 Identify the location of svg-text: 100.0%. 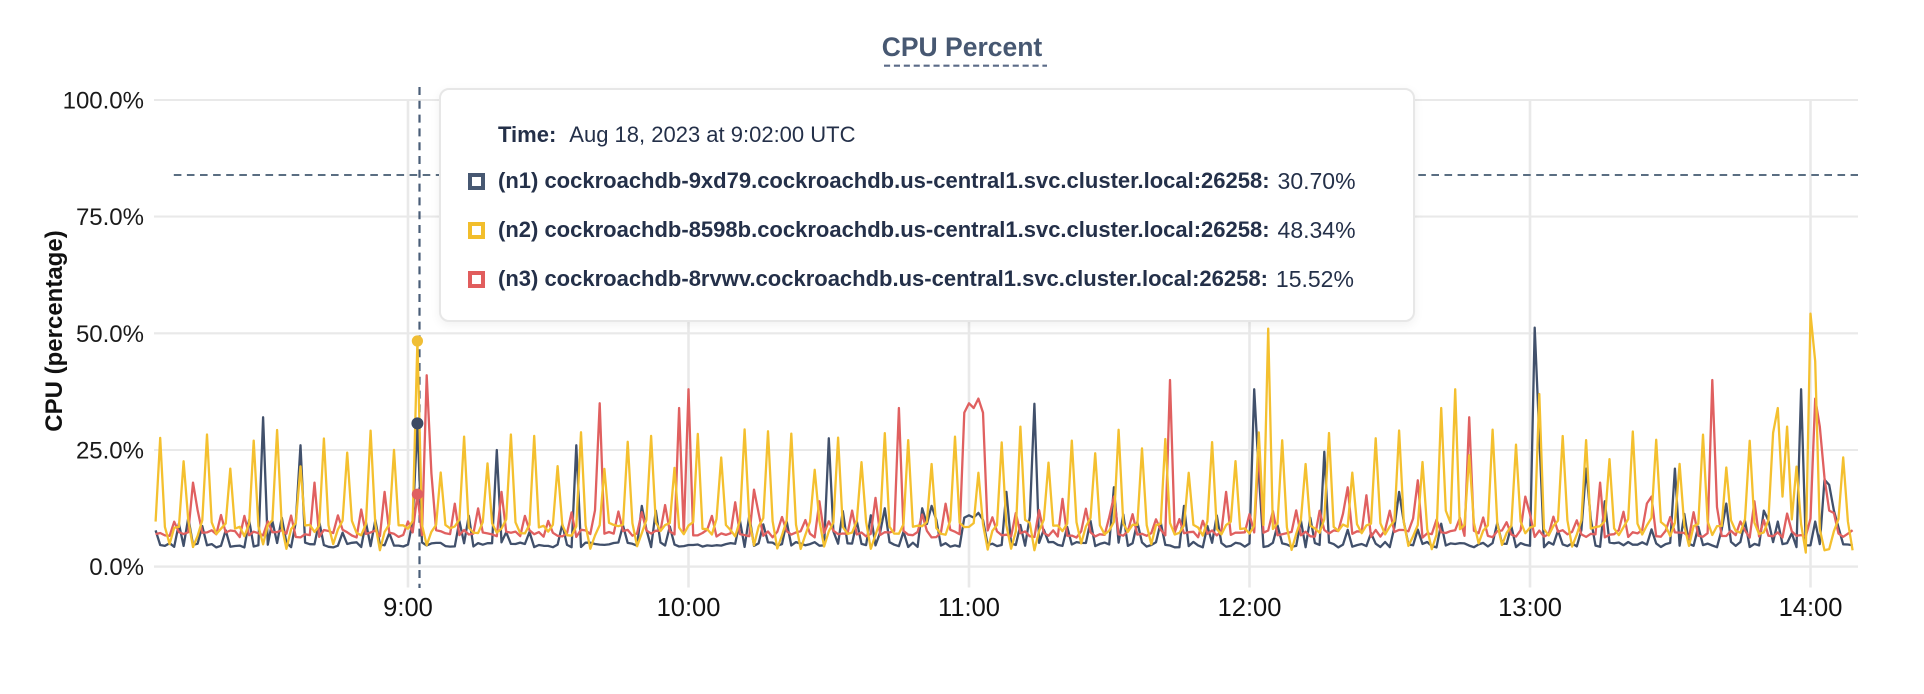
(103, 101).